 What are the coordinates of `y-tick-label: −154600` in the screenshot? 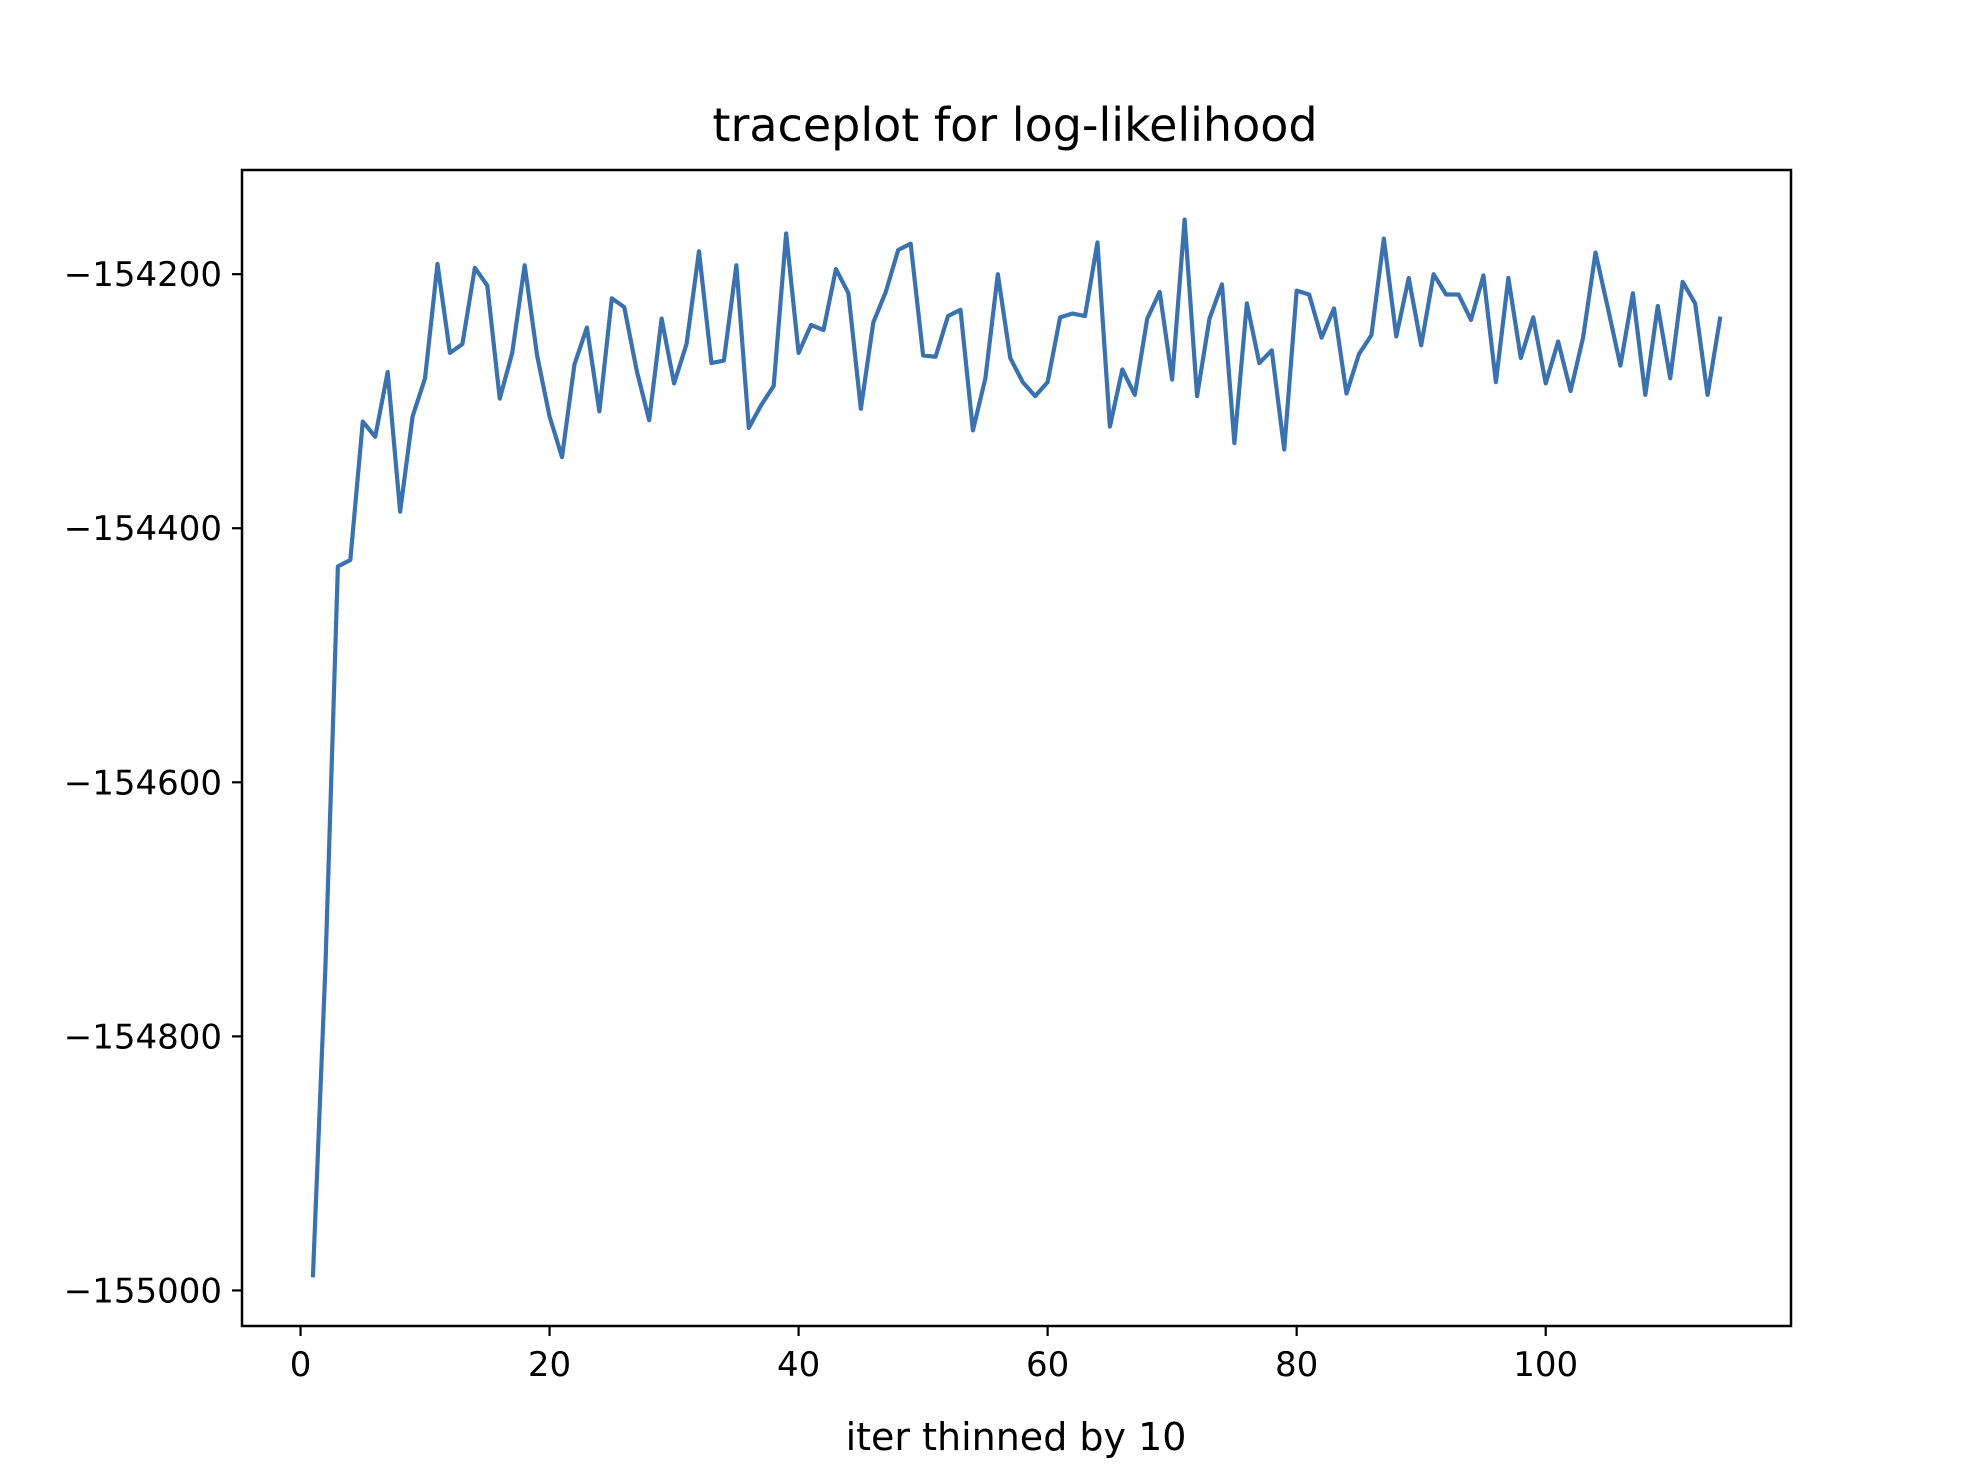 It's located at (143, 783).